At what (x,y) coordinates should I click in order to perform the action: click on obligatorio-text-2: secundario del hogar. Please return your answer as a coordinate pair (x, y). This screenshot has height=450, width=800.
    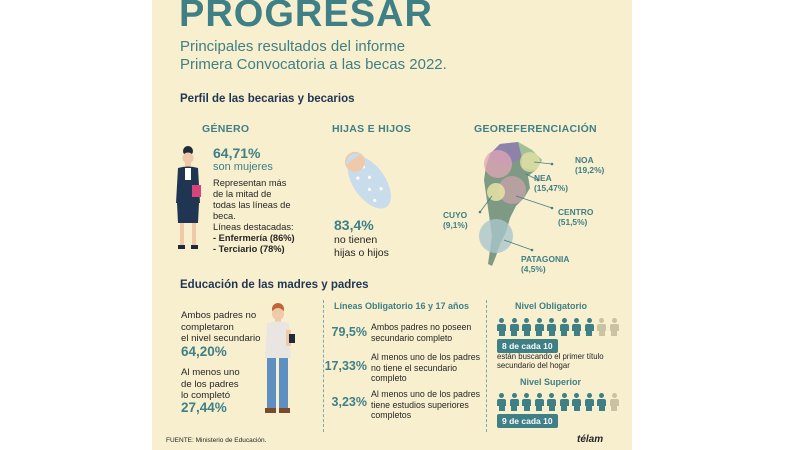
    Looking at the image, I should click on (533, 365).